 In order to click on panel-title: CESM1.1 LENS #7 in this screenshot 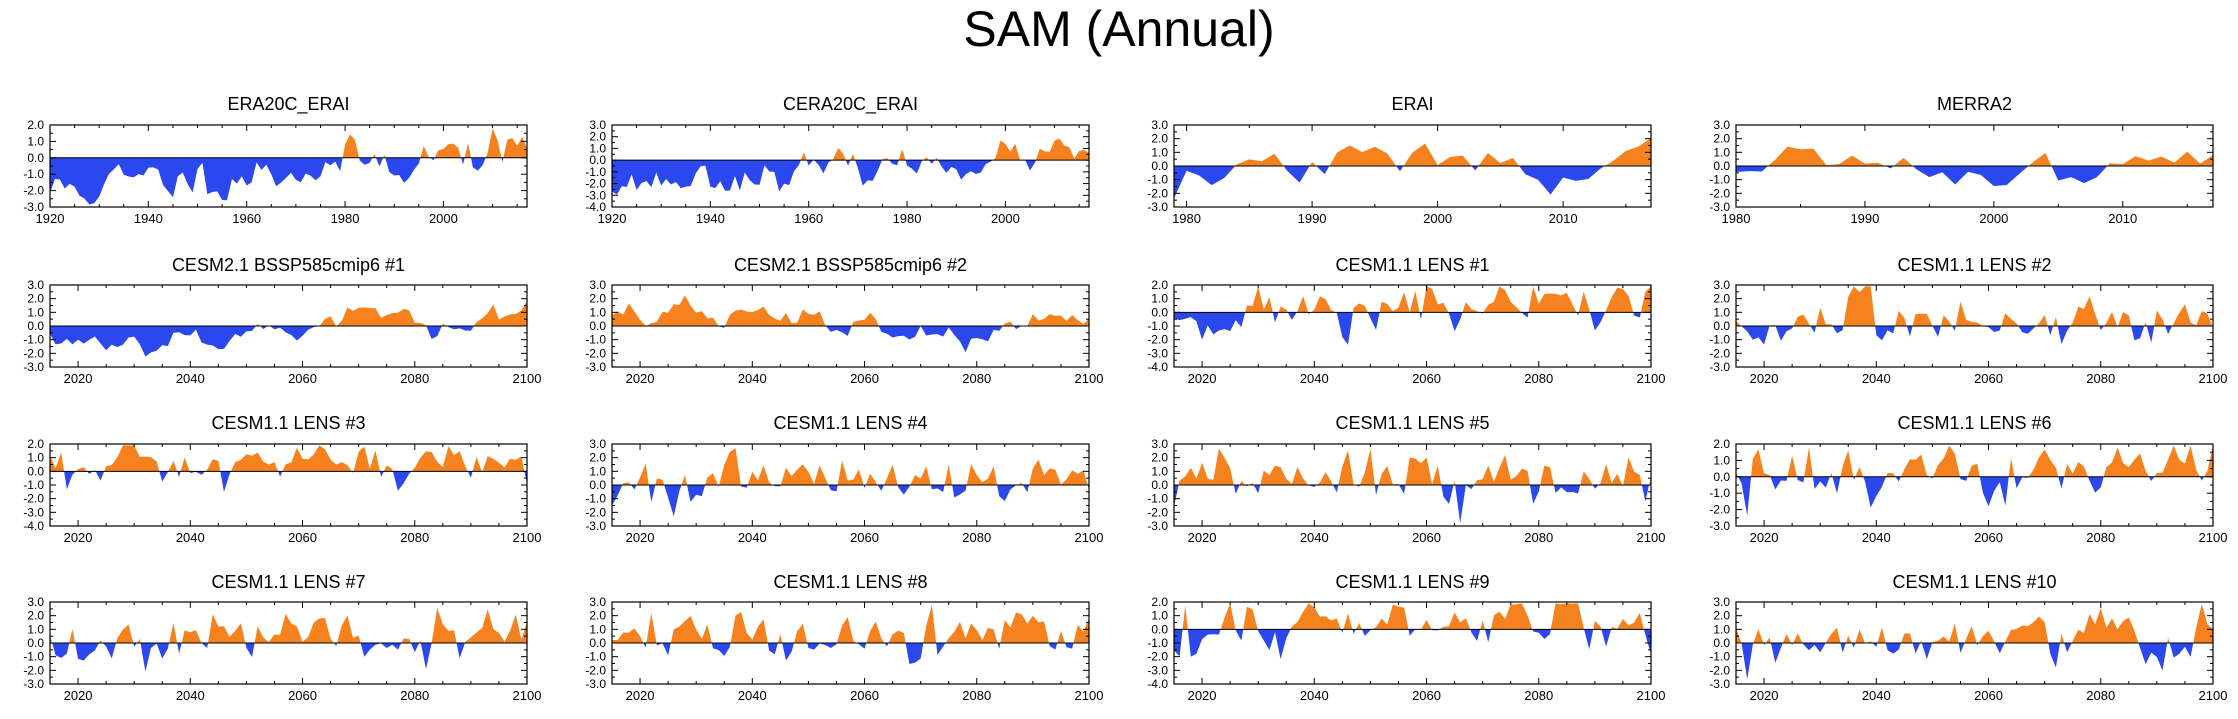, I will do `click(288, 582)`.